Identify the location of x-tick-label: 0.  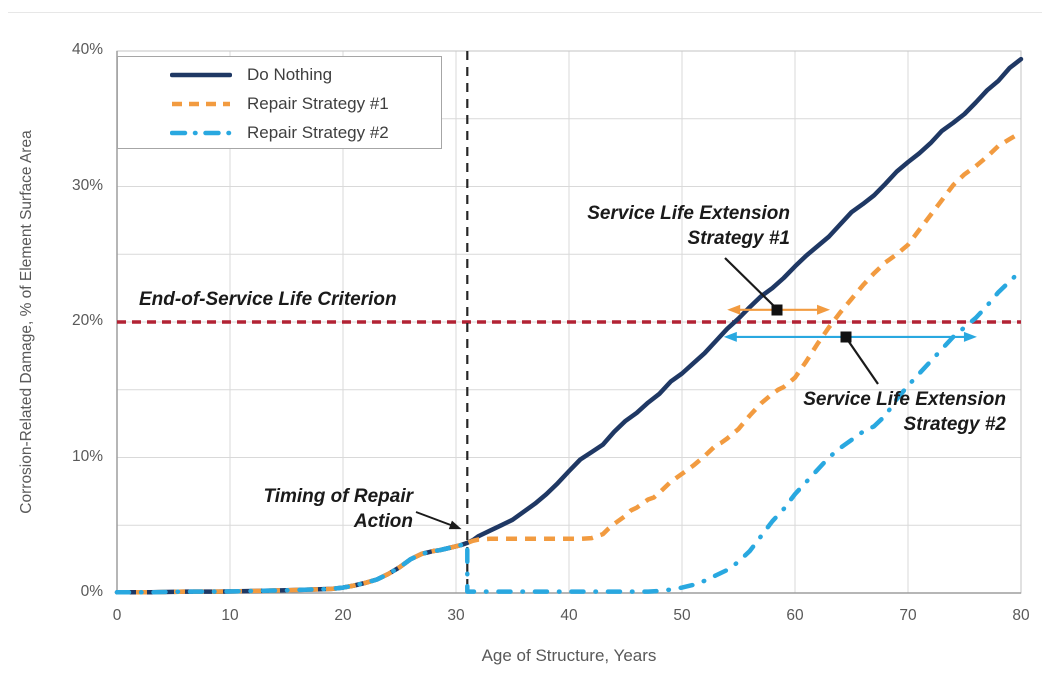
(117, 615).